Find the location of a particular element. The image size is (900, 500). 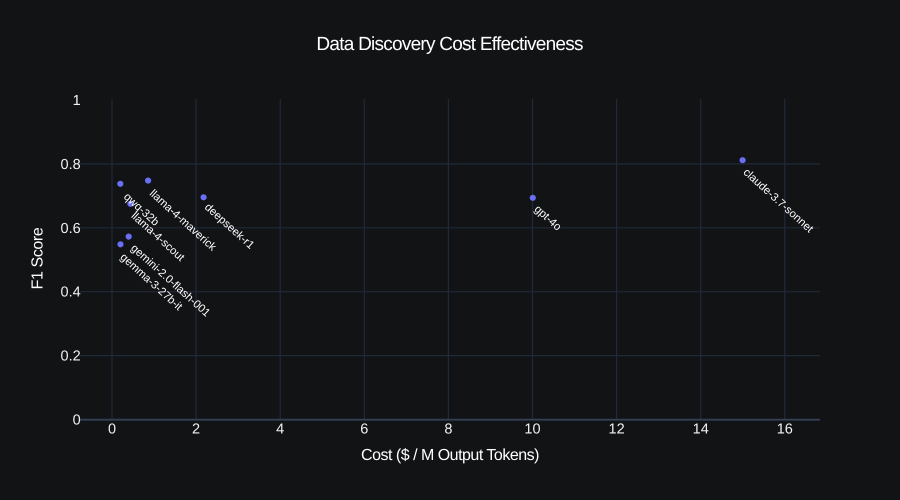

svg-text: 8 is located at coordinates (448, 429).